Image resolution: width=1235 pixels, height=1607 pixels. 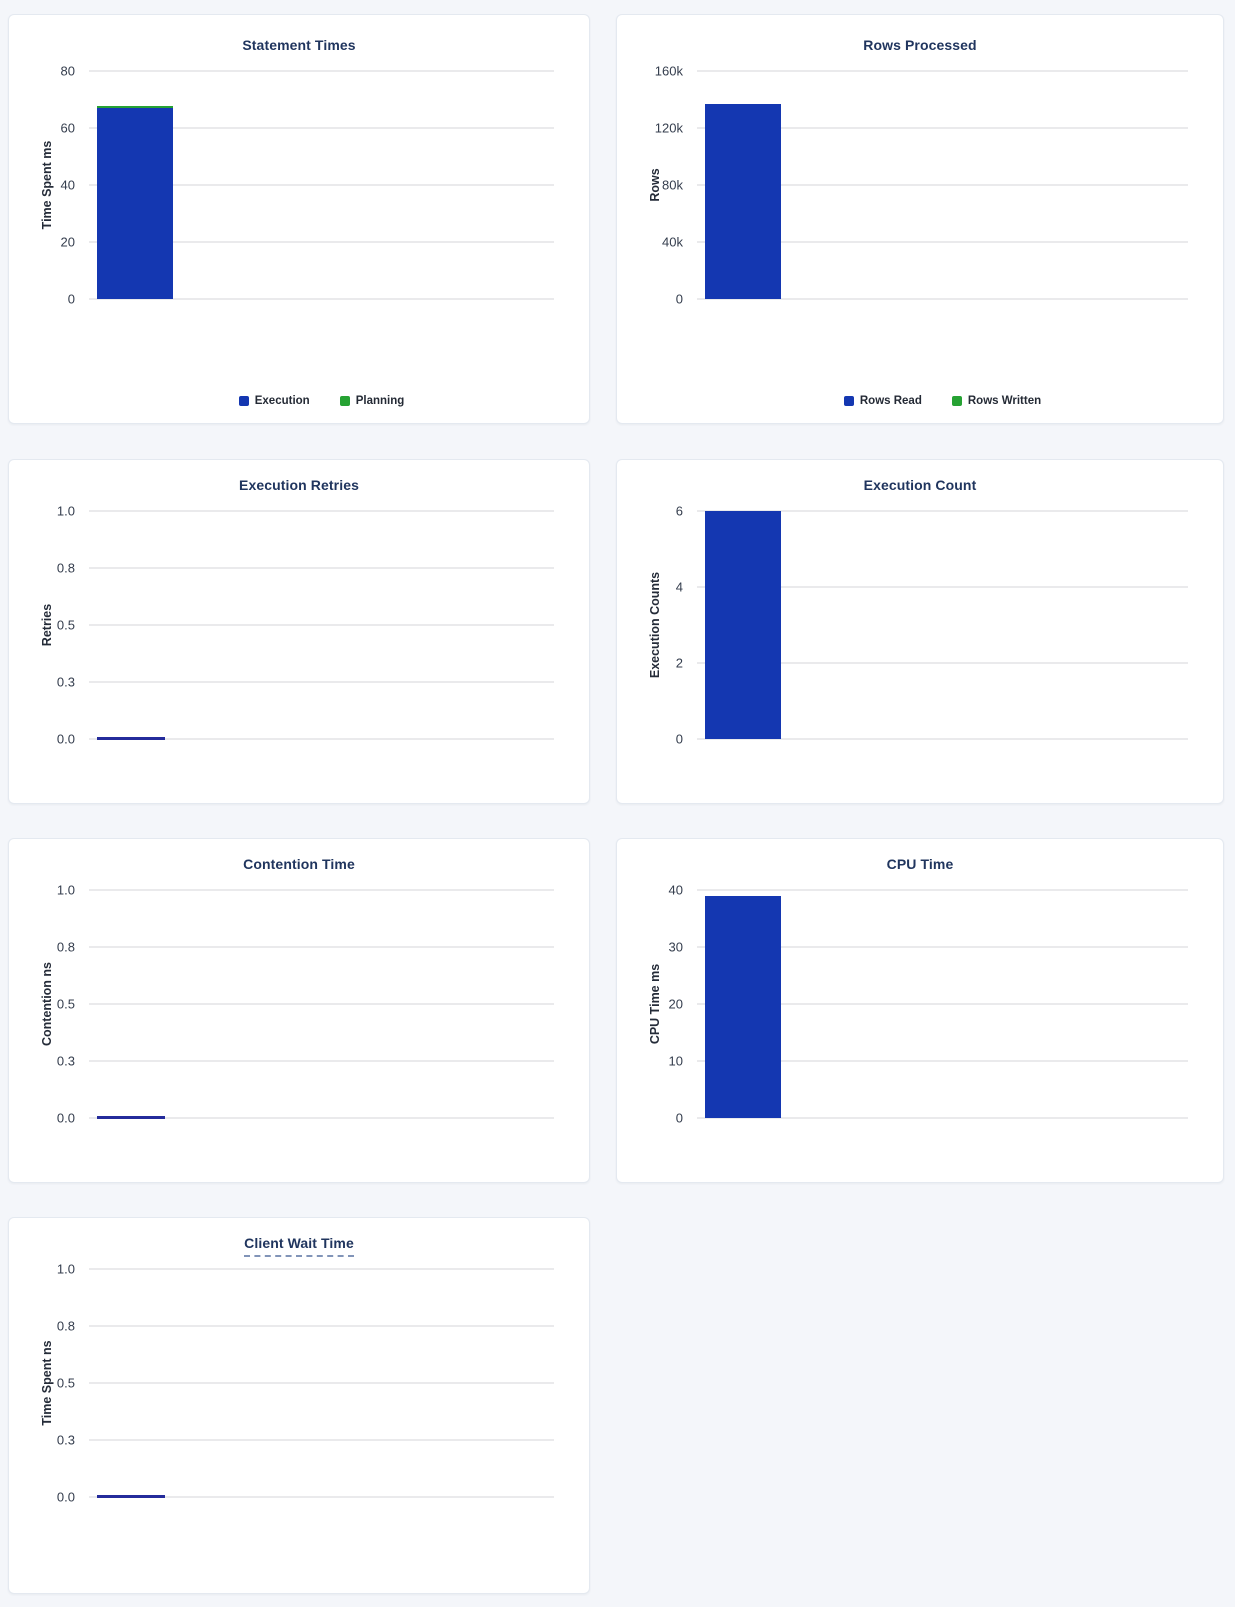 I want to click on chart-title: Execution Retries, so click(x=299, y=485).